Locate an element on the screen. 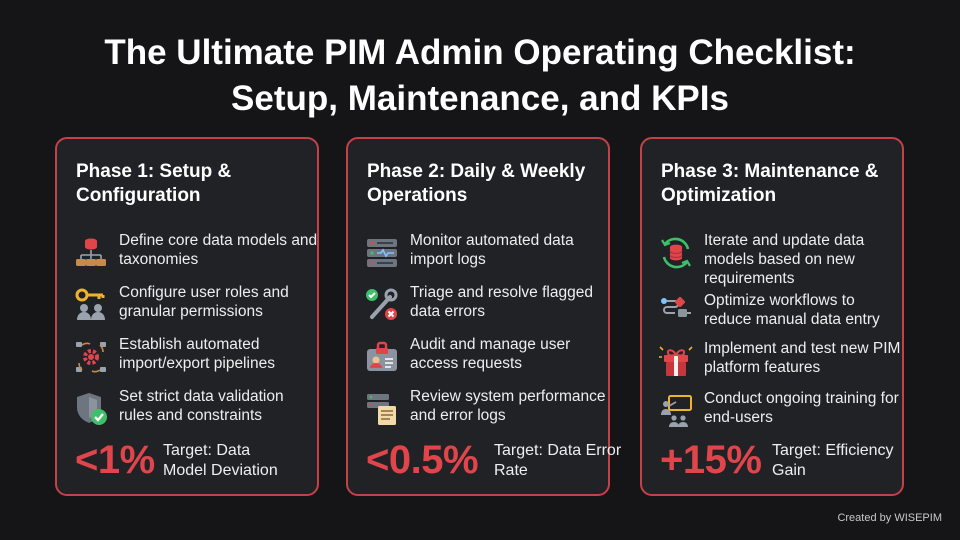 The image size is (960, 540). phase-2-item-4: Review system performance and error logs is located at coordinates (487, 412).